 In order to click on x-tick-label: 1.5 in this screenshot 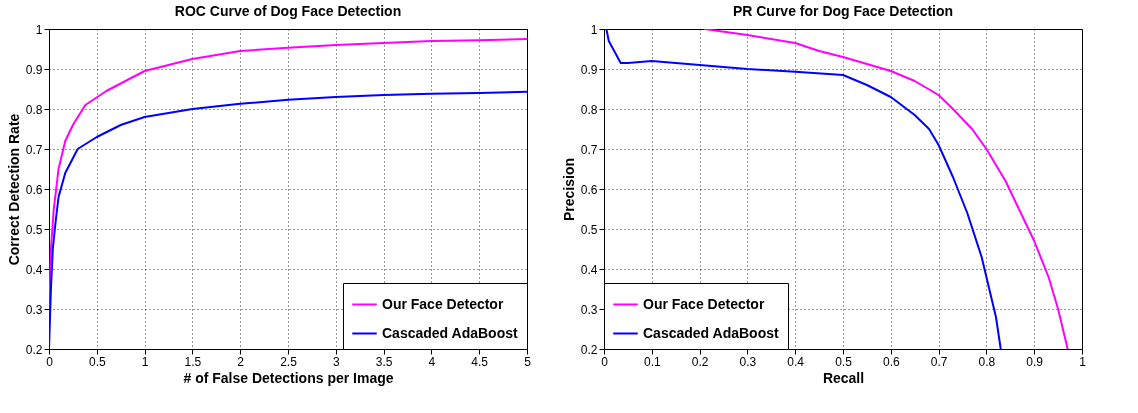, I will do `click(193, 361)`.